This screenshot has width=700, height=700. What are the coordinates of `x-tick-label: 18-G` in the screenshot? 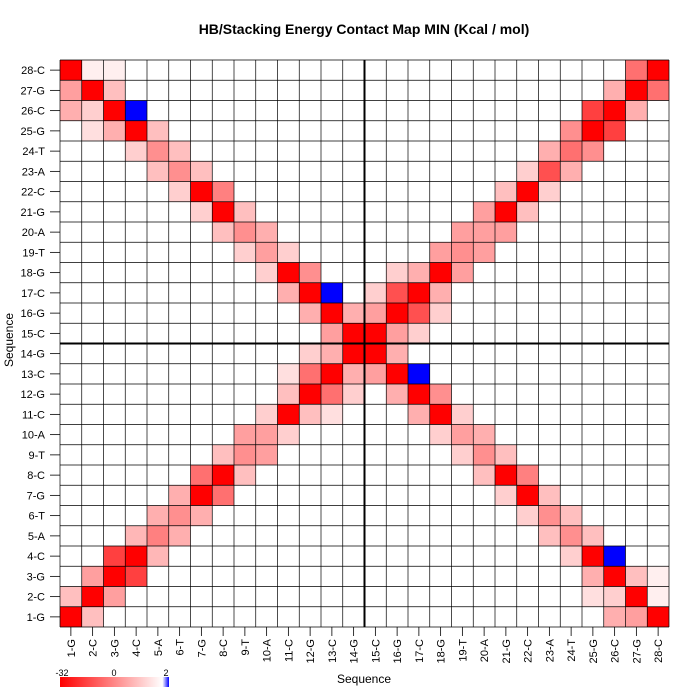 It's located at (442, 651).